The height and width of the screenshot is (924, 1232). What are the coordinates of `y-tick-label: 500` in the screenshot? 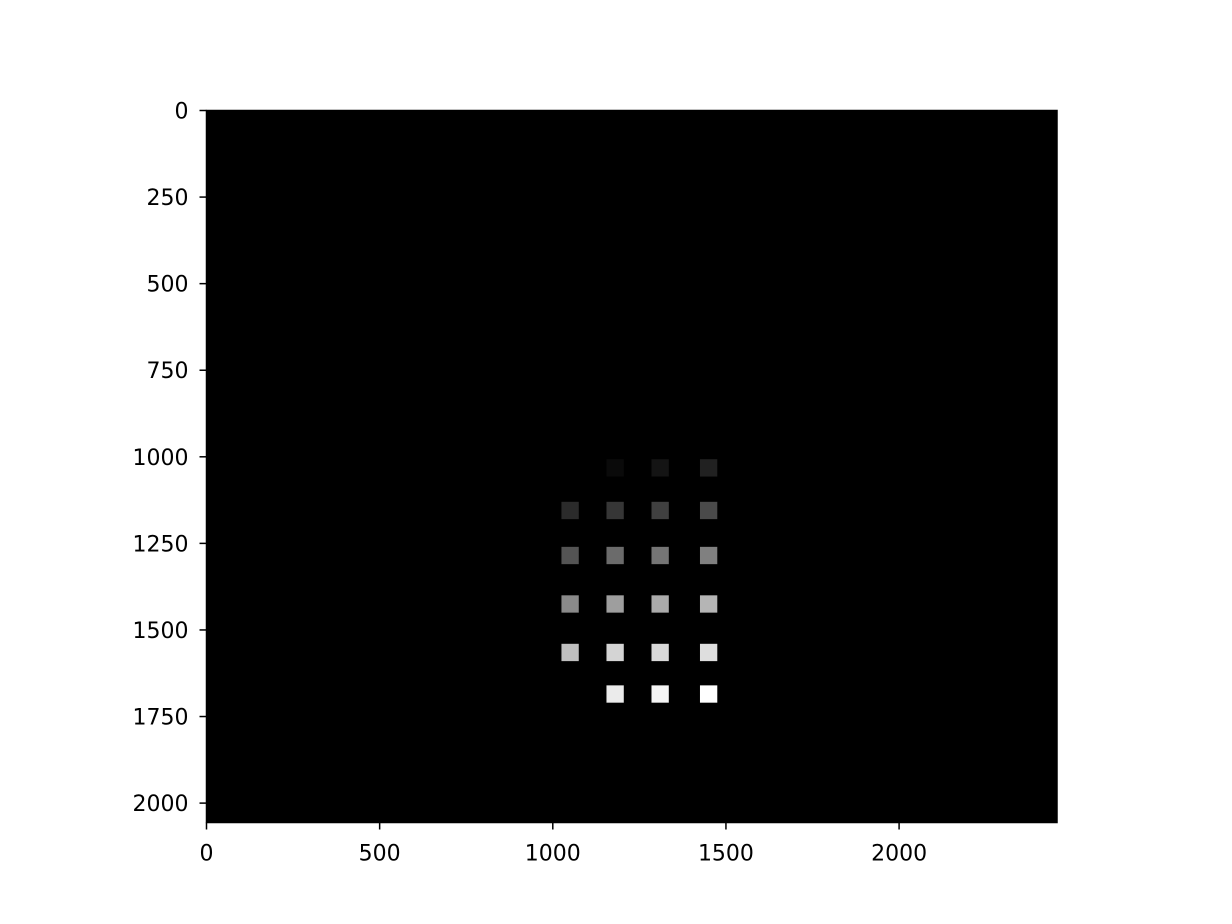 It's located at (168, 285).